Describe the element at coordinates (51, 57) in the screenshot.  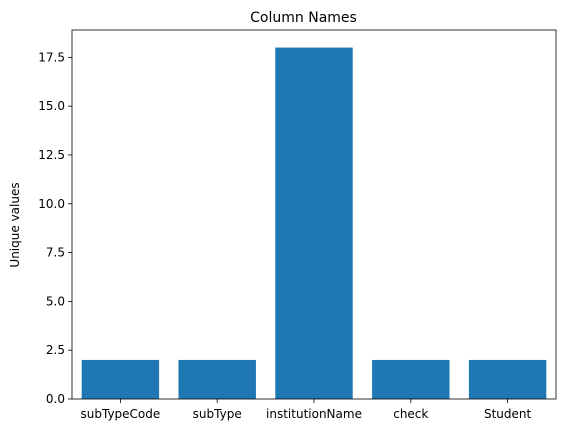
I see `y-tick-label-7: 17.5` at that location.